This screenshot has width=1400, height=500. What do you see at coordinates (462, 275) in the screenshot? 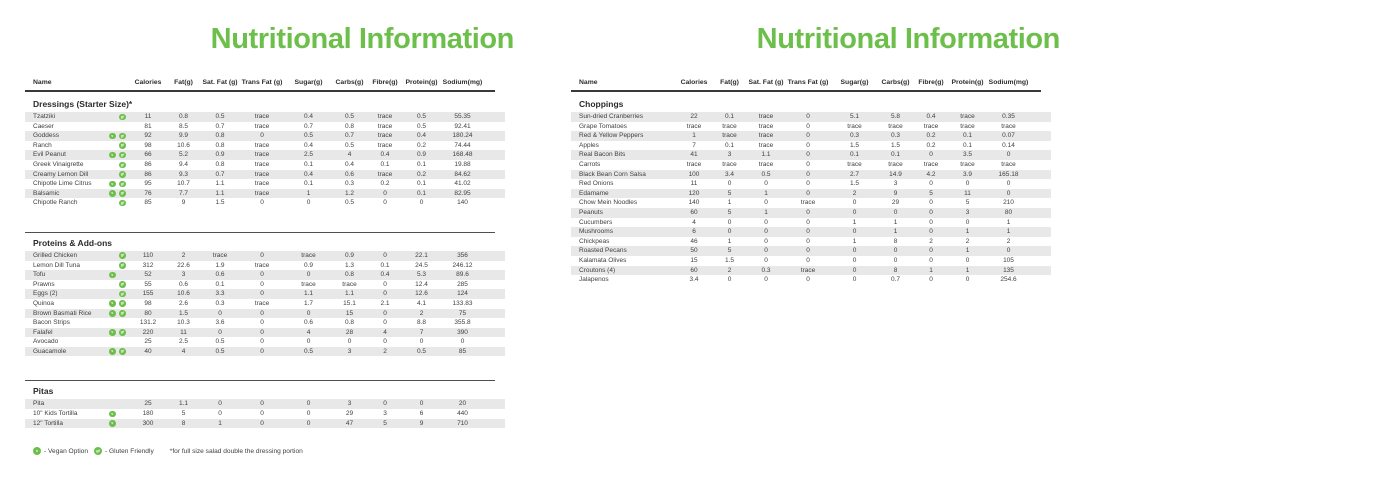
I see `cell-sodium: 89.6` at bounding box center [462, 275].